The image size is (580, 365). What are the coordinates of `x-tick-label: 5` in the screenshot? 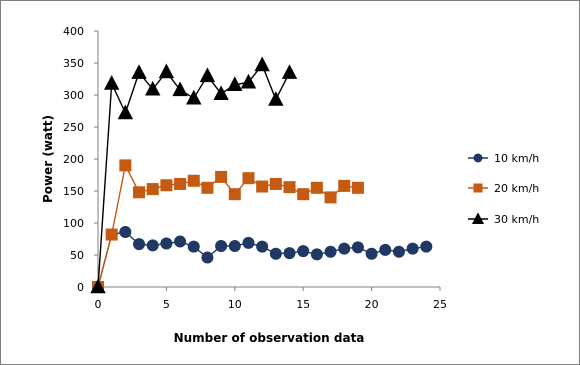 It's located at (166, 304).